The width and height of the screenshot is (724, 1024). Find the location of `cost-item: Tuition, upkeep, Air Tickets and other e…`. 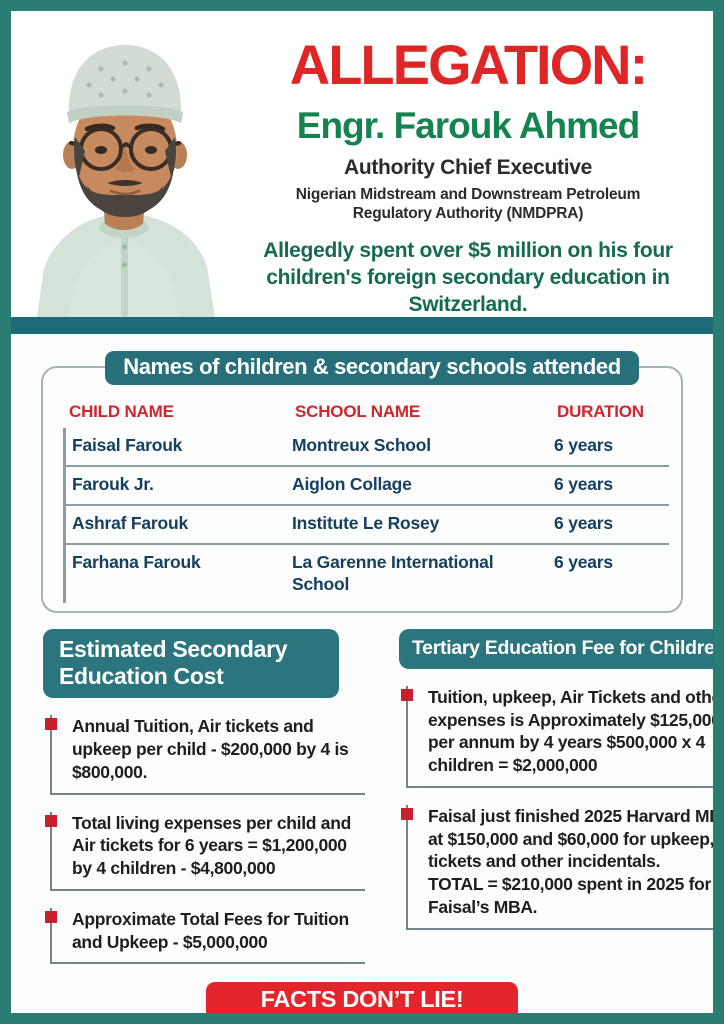

cost-item: Tuition, upkeep, Air Tickets and other e… is located at coordinates (562, 736).